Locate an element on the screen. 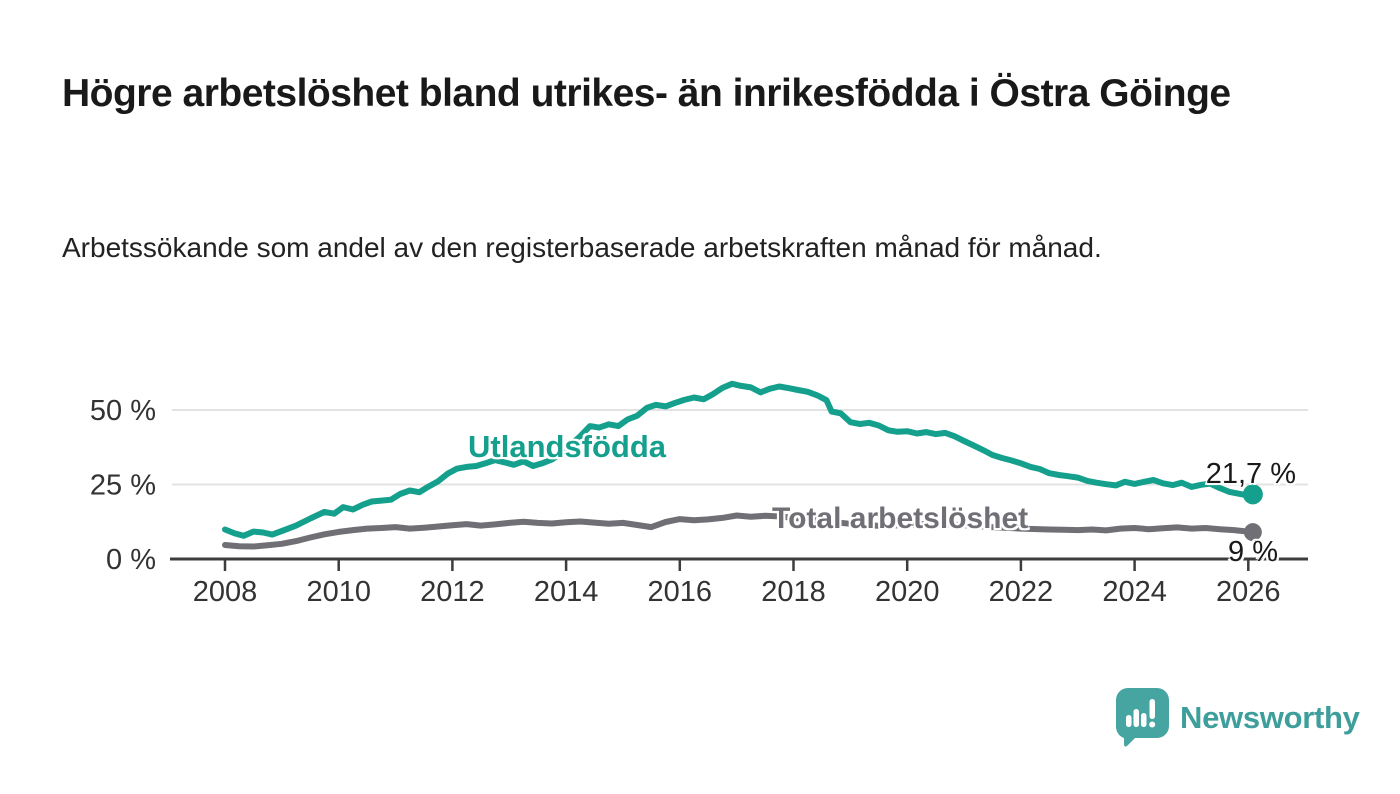 This screenshot has width=1400, height=794. newsworthy-logo-text: Newsworthy is located at coordinates (1270, 717).